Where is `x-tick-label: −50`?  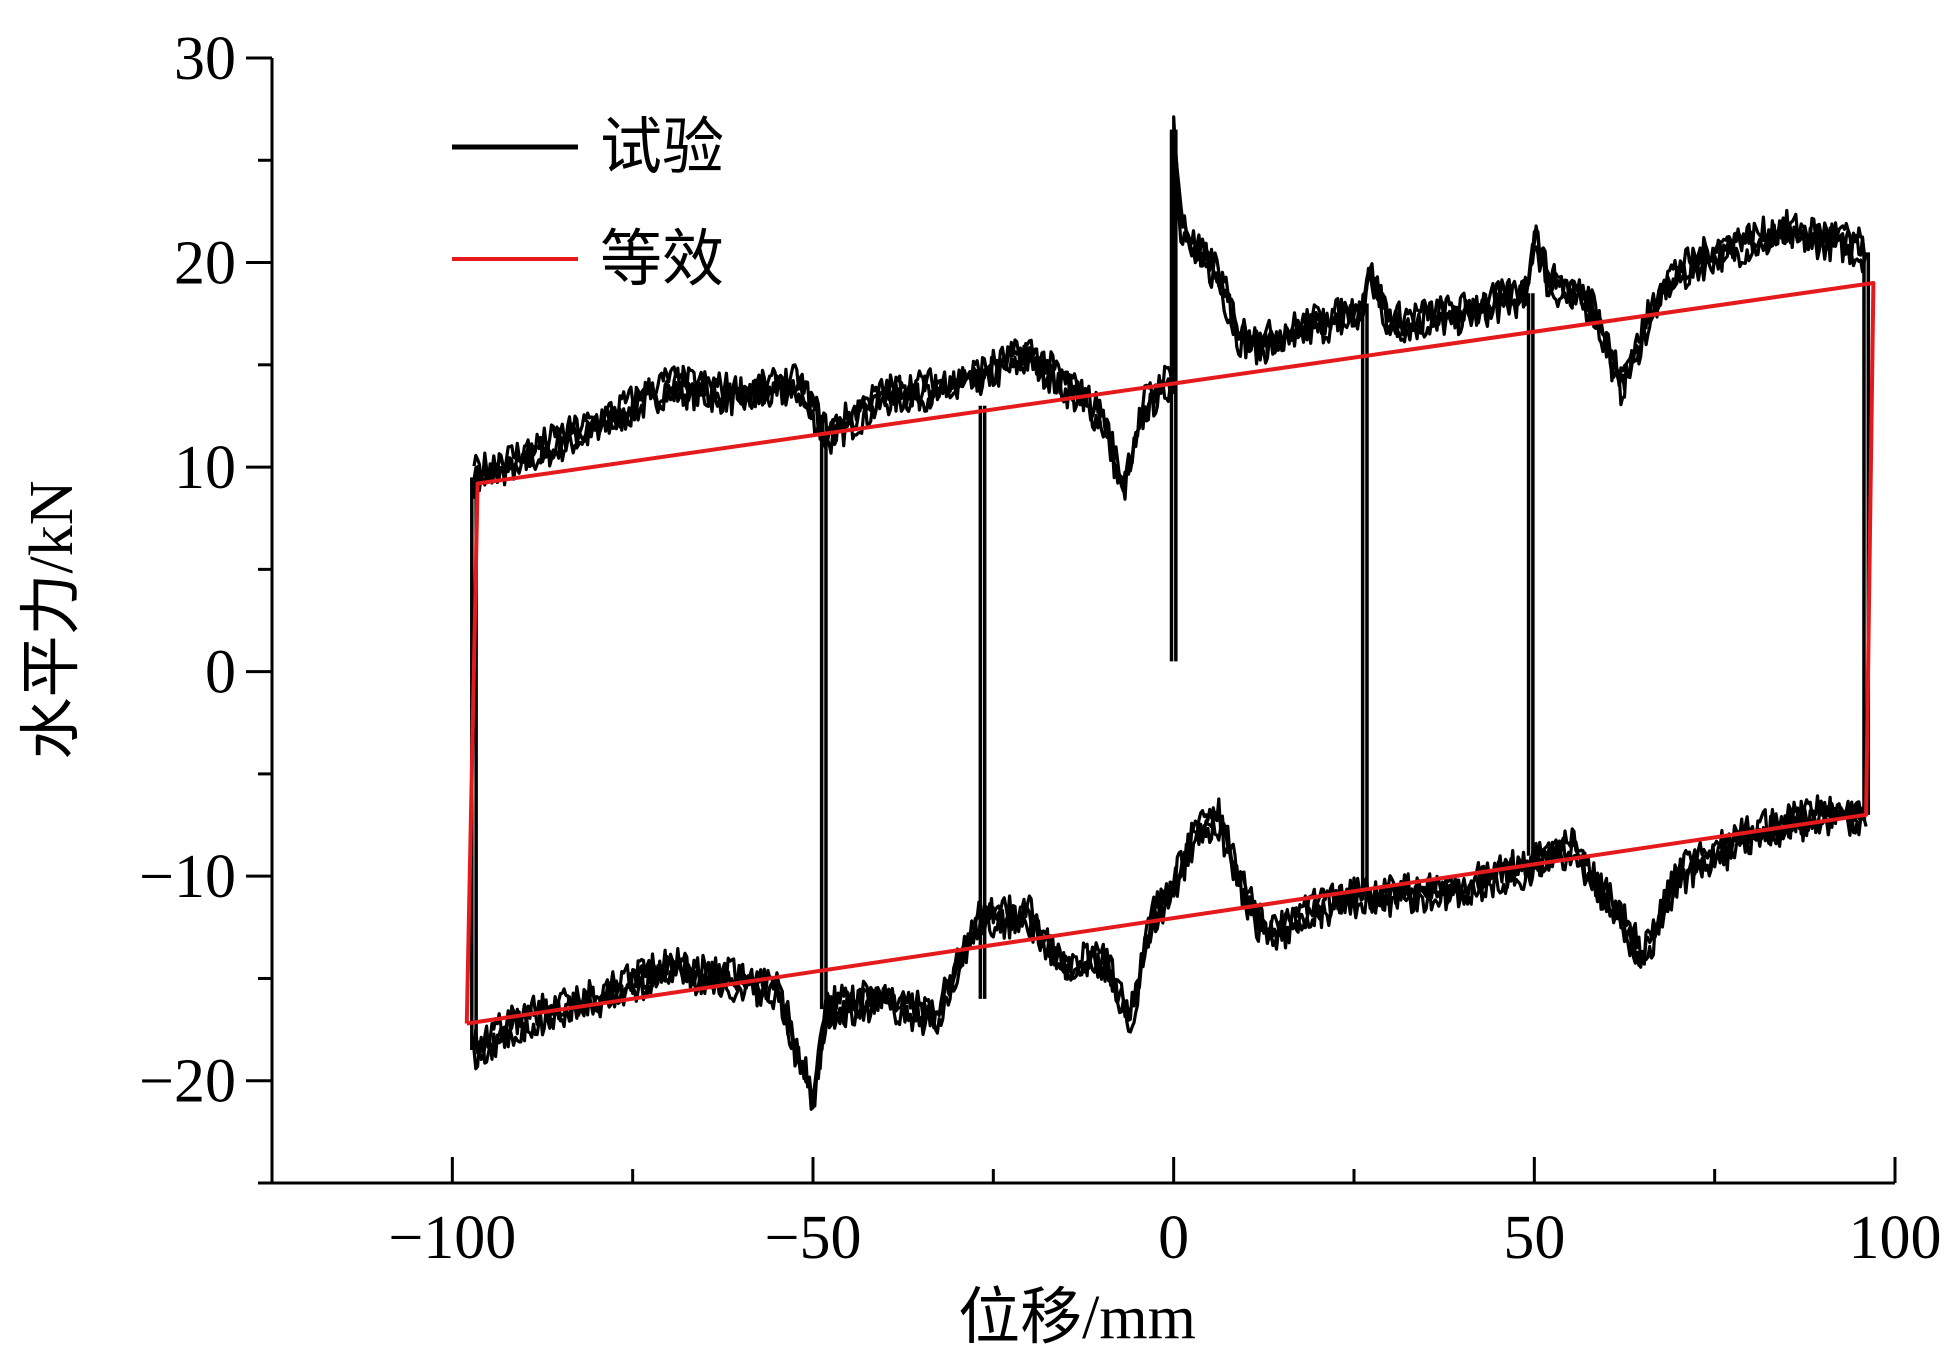 x-tick-label: −50 is located at coordinates (813, 1238).